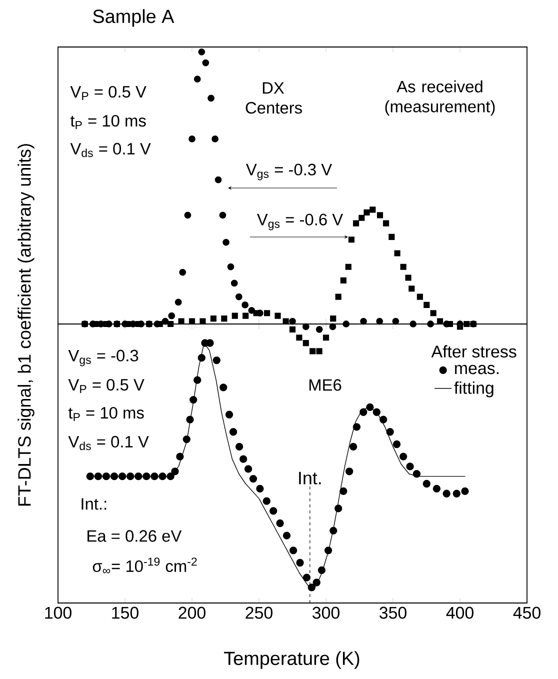 The height and width of the screenshot is (679, 558). I want to click on legend-label: meas., so click(476, 369).